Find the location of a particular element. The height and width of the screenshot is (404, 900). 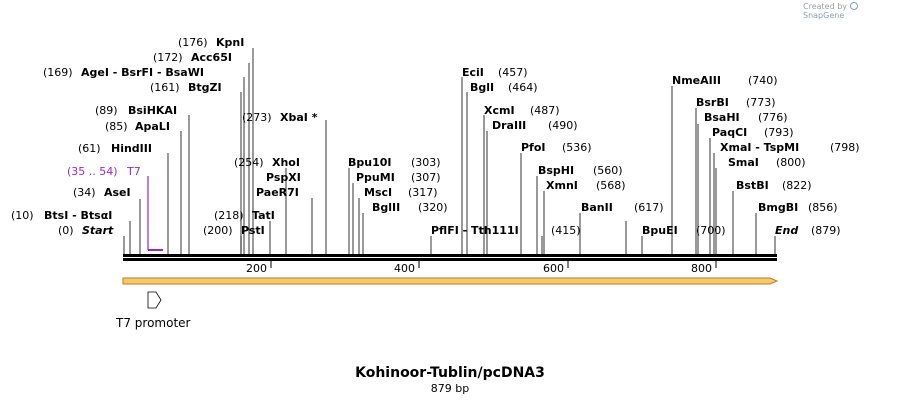

site-num: (320) is located at coordinates (433, 207).